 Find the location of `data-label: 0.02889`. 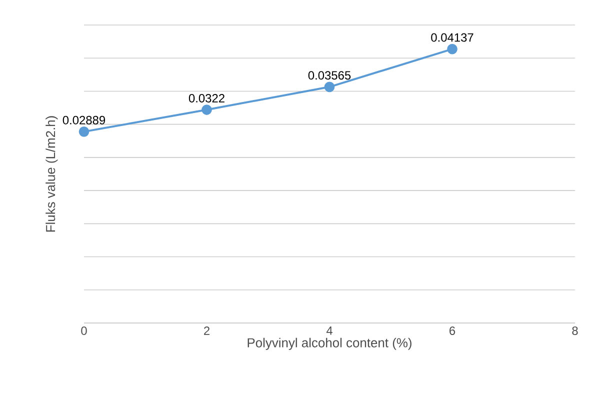

data-label: 0.02889 is located at coordinates (84, 120).